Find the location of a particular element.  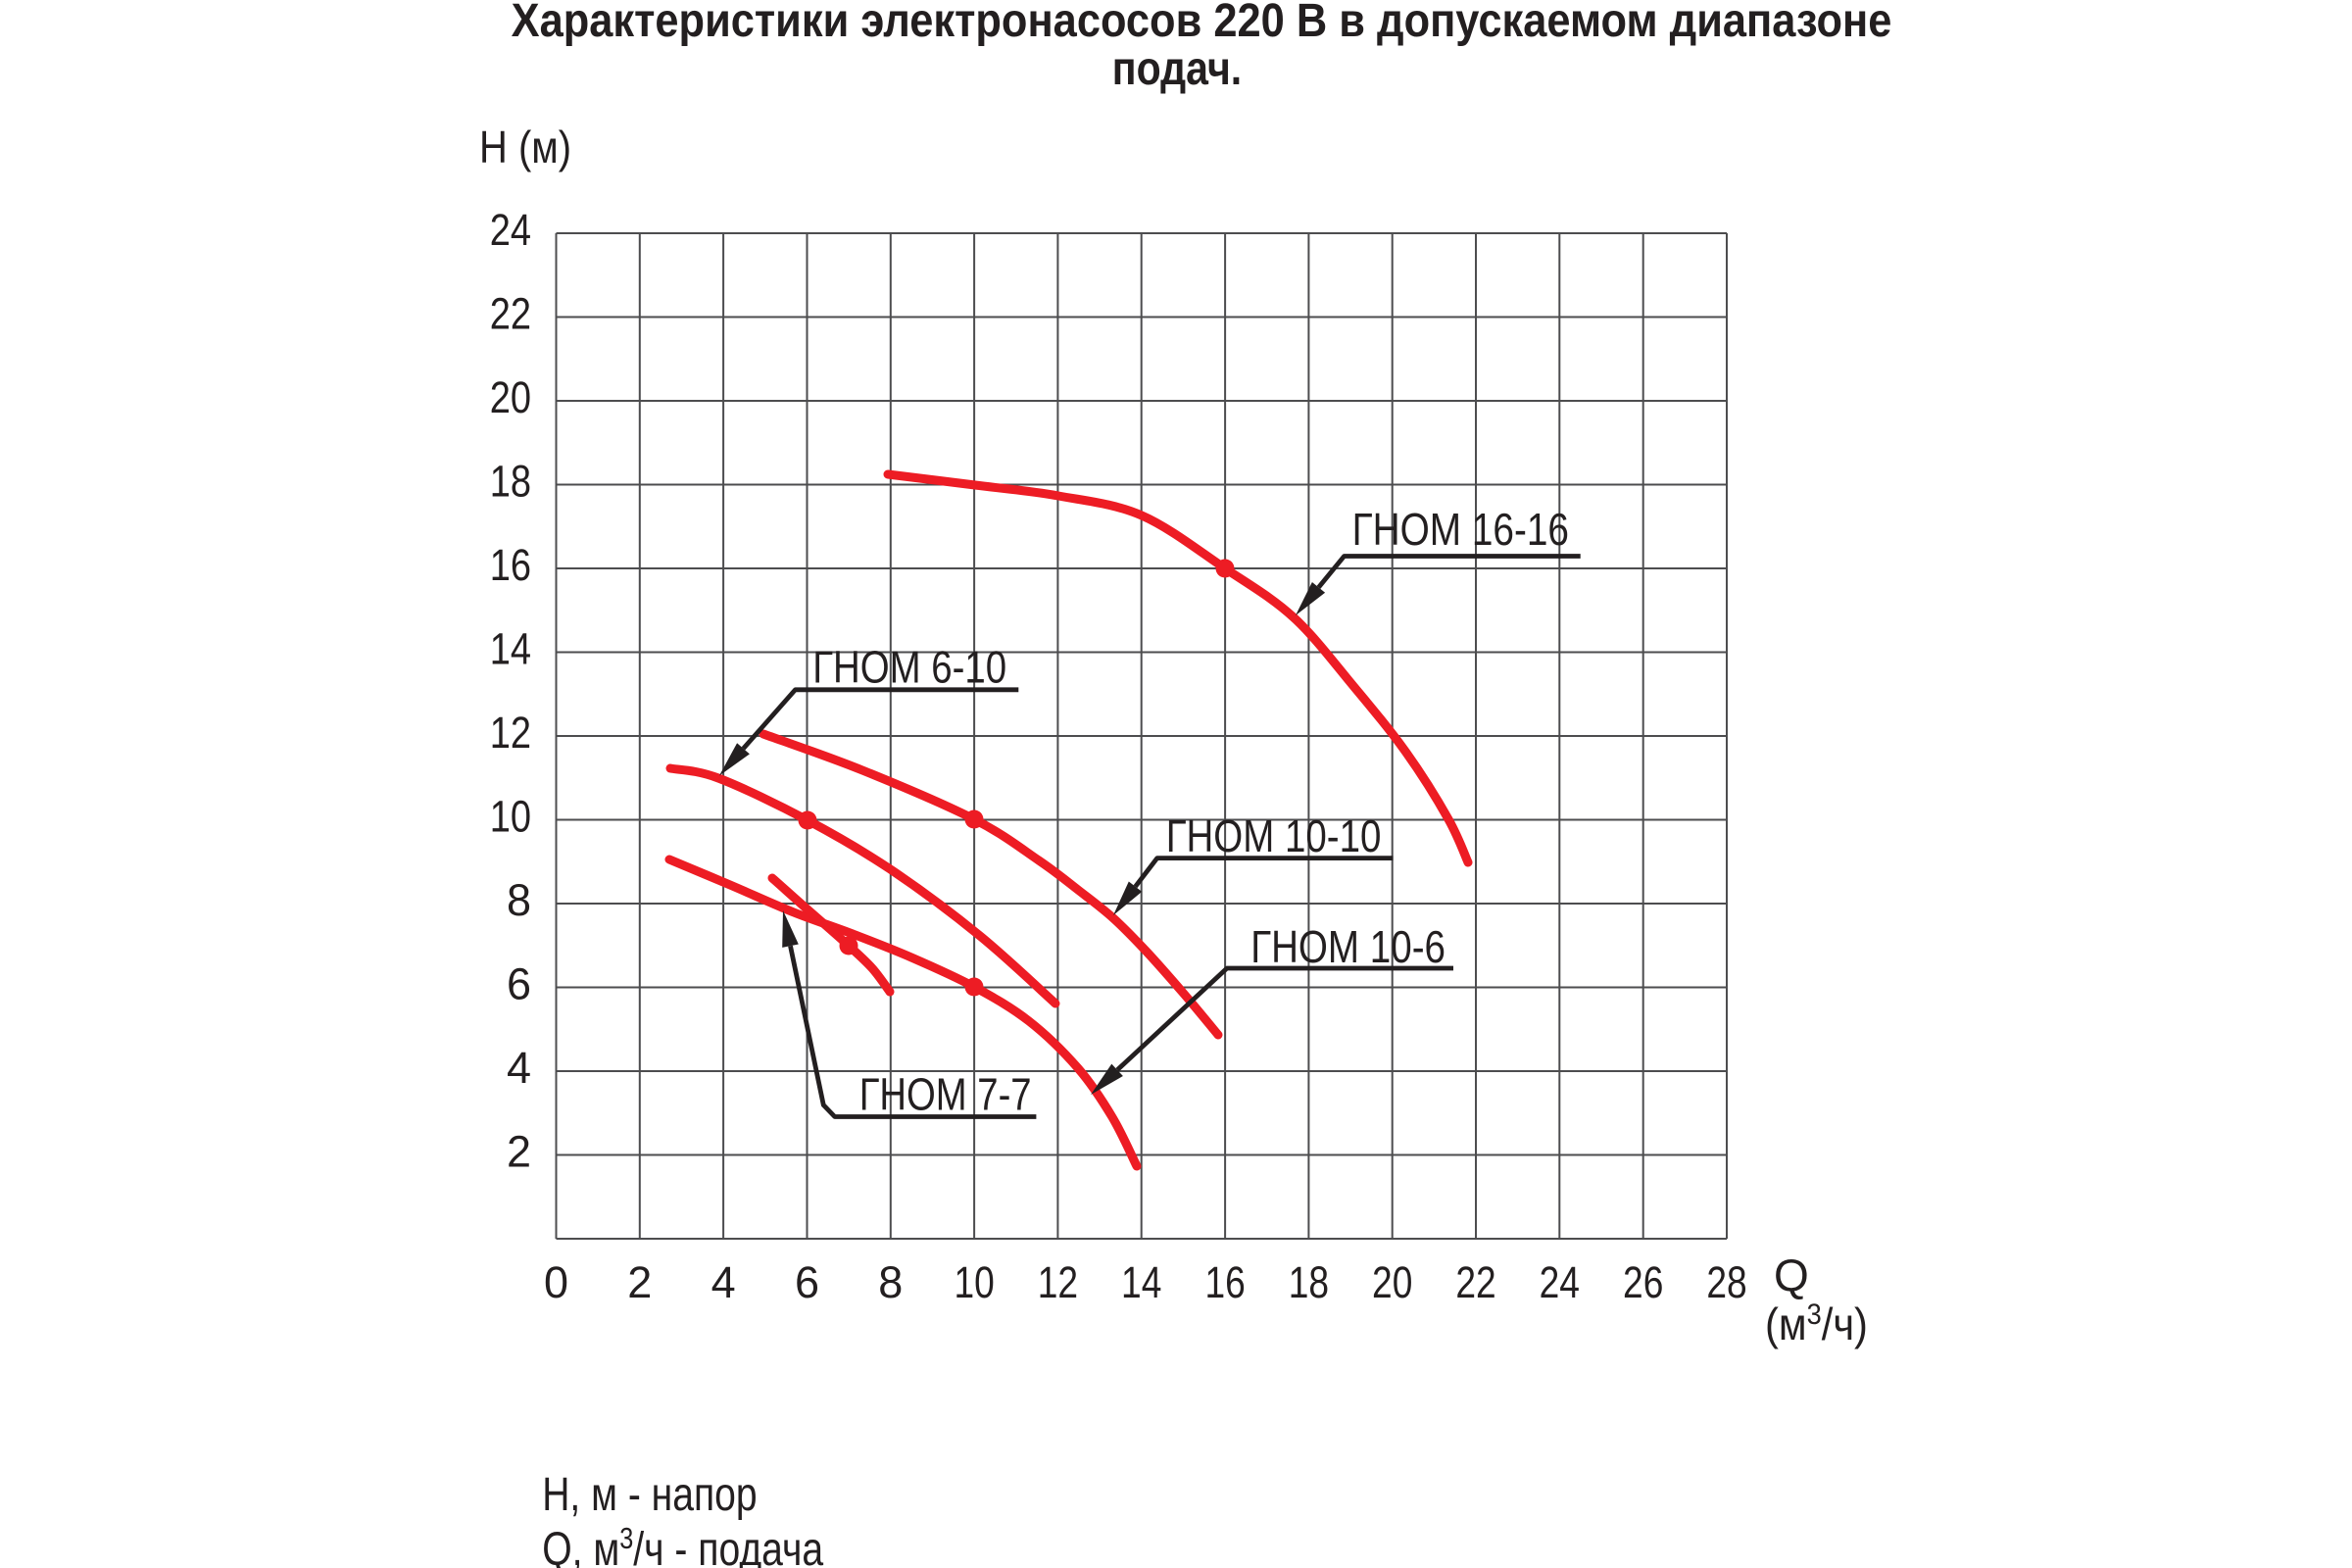

svg-text: ГНОМ 10-6 is located at coordinates (1348, 946).